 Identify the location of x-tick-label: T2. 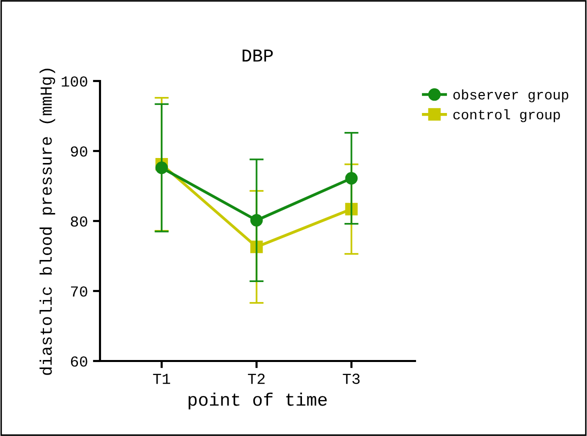
(256, 379).